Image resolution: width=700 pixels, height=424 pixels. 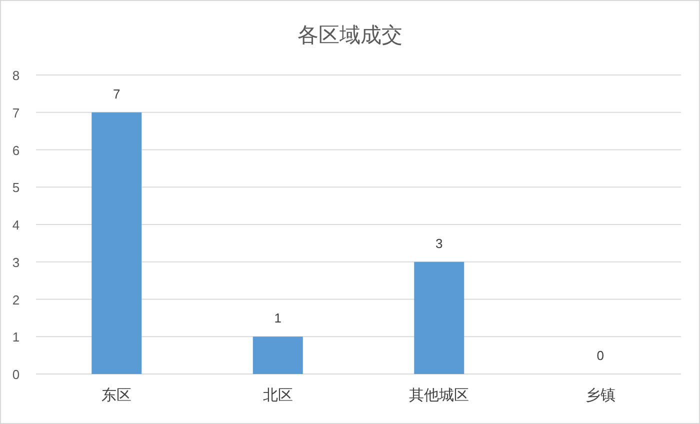 What do you see at coordinates (16, 75) in the screenshot?
I see `y-tick-label: 8` at bounding box center [16, 75].